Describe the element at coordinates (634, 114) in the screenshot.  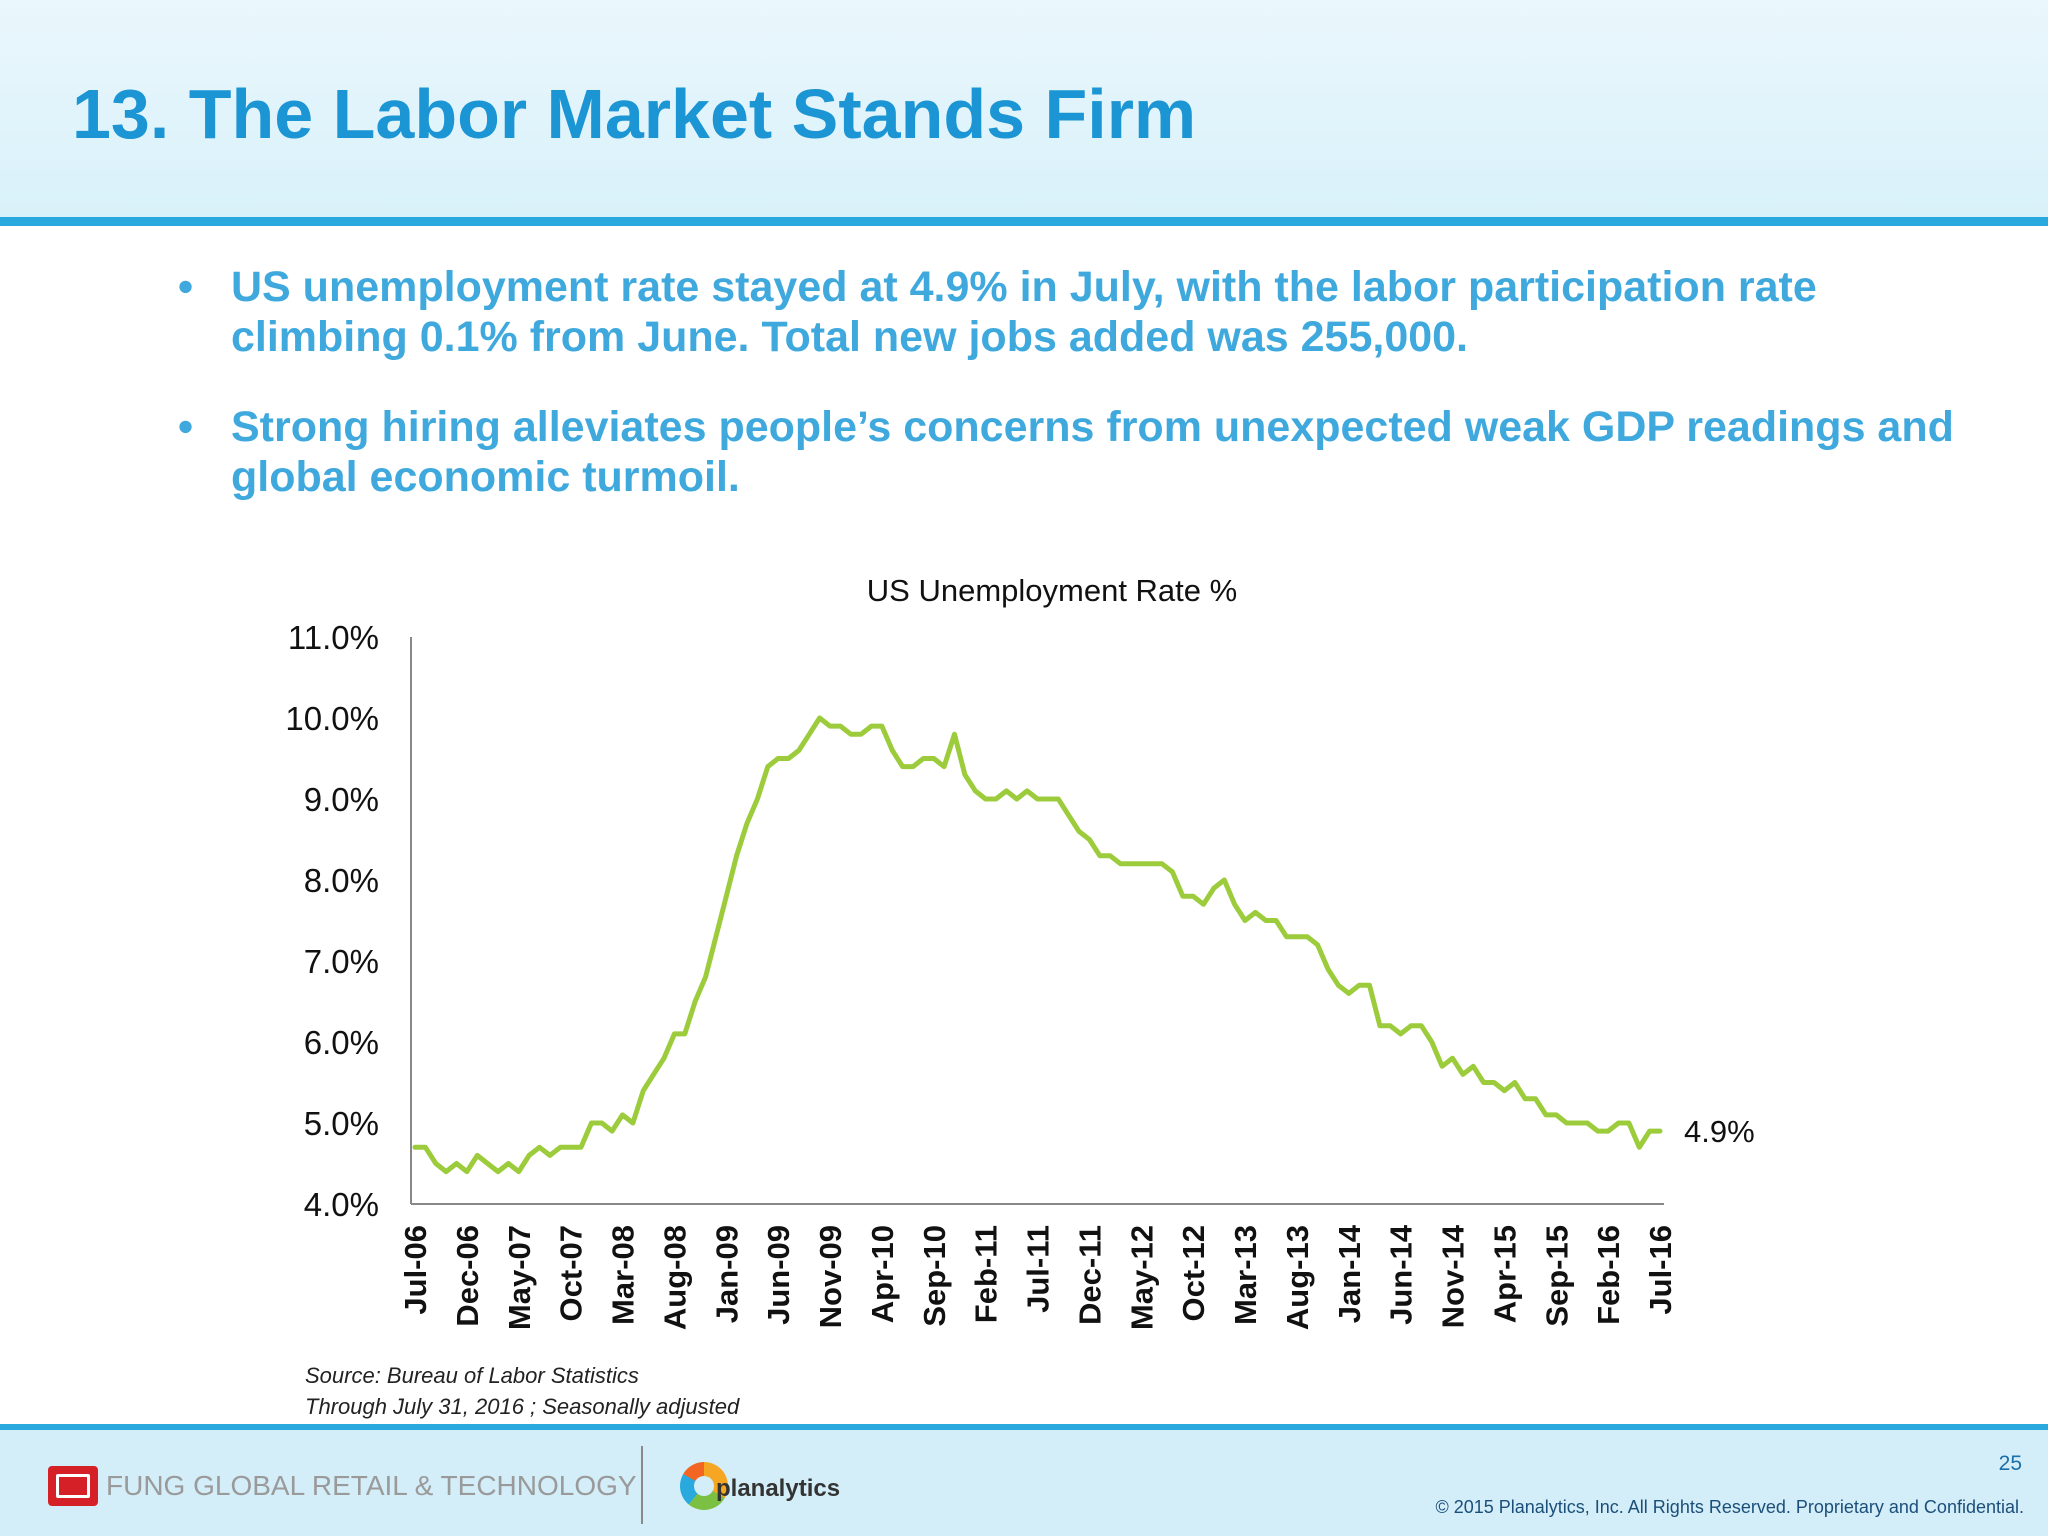
I see `slide-title: 13. The Labor Market Stands Firm` at that location.